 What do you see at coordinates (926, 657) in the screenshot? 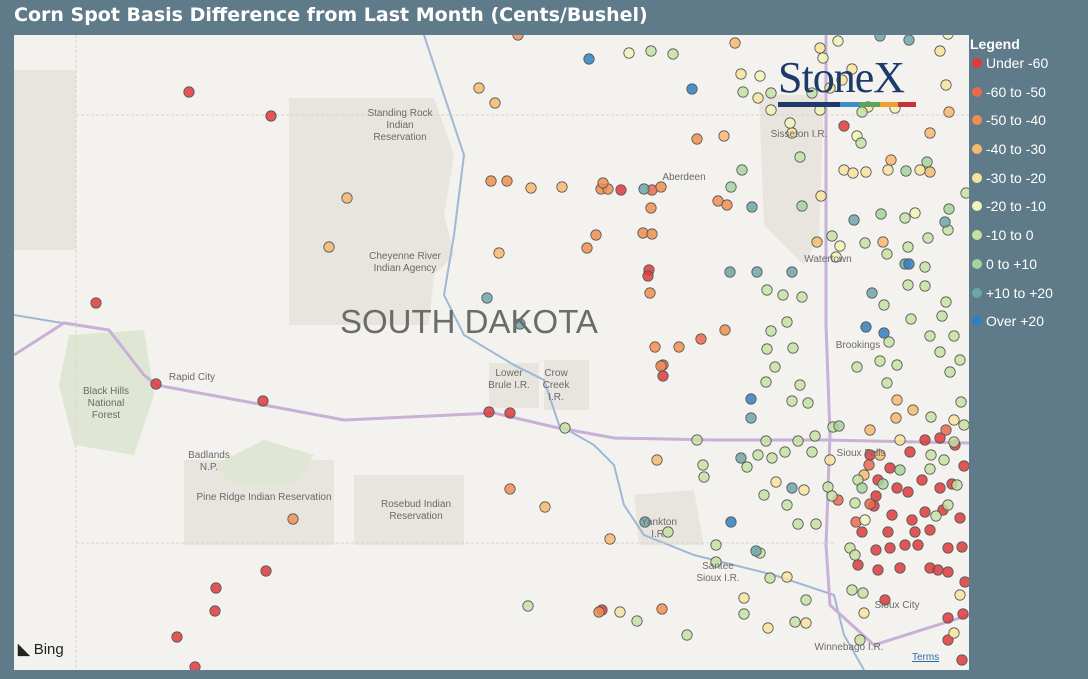
I see `terms-link: Terms` at bounding box center [926, 657].